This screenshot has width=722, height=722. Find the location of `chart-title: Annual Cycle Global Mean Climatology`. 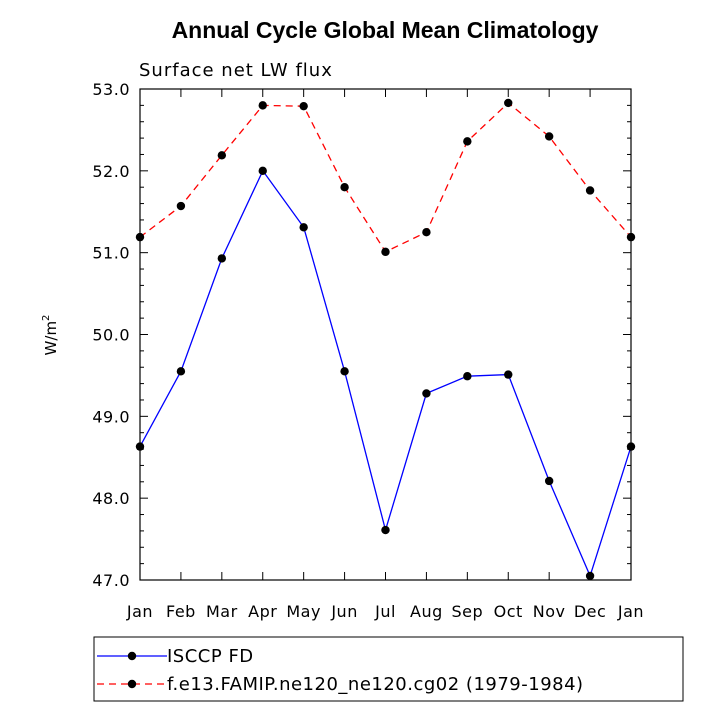

chart-title: Annual Cycle Global Mean Climatology is located at coordinates (385, 30).